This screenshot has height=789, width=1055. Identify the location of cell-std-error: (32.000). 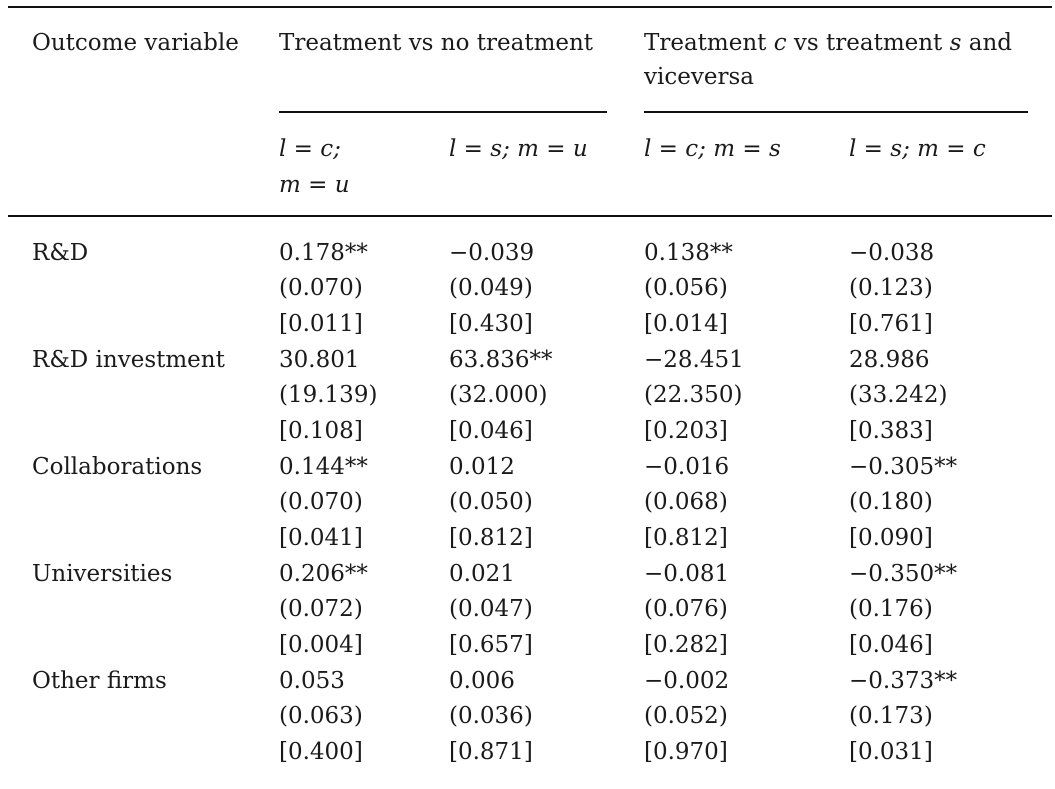
(498, 395).